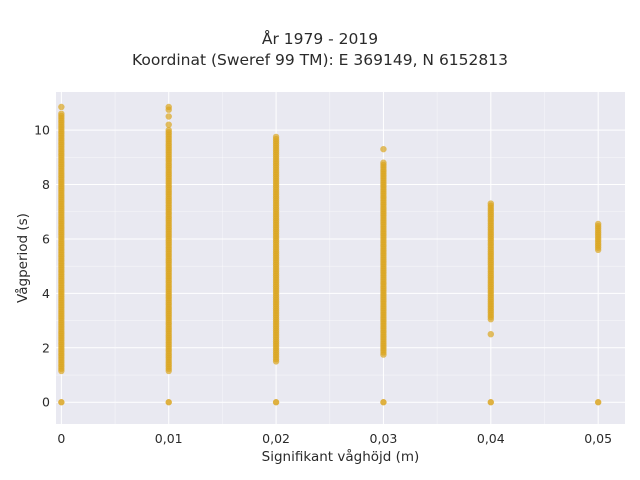 The image size is (640, 480). I want to click on x-tick-label: 0,05, so click(598, 438).